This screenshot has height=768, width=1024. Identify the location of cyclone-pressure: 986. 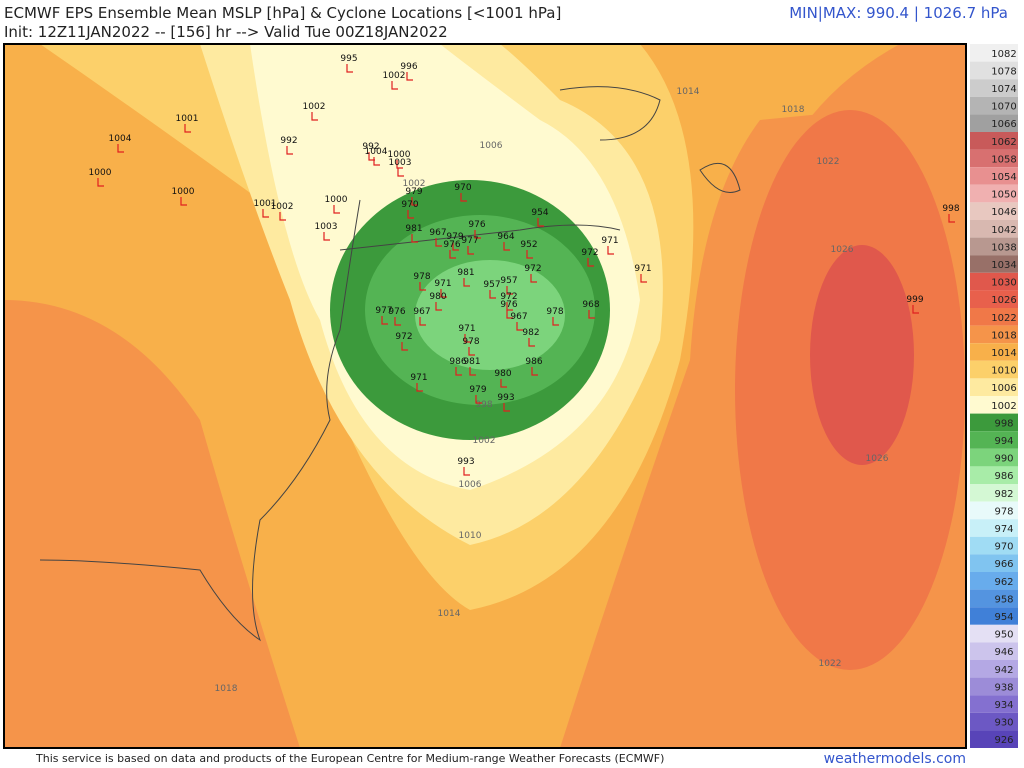
(457, 362).